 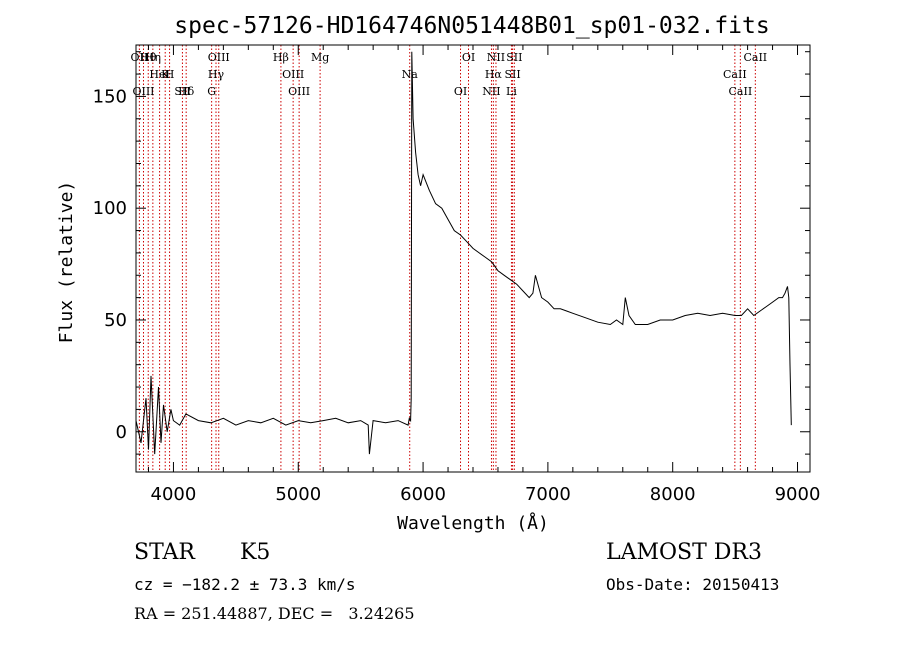 I want to click on line-label: G, so click(x=211, y=91).